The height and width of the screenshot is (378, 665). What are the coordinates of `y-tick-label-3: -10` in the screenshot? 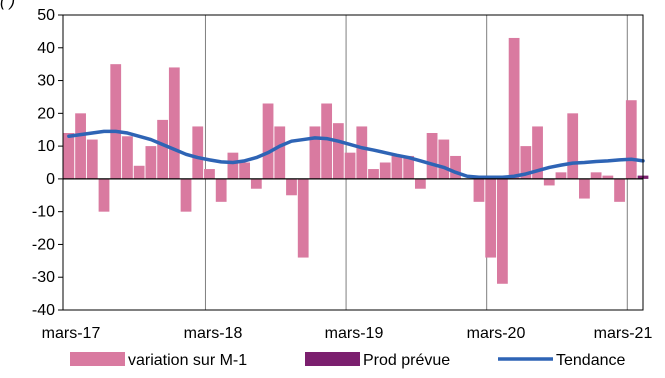 It's located at (43, 212).